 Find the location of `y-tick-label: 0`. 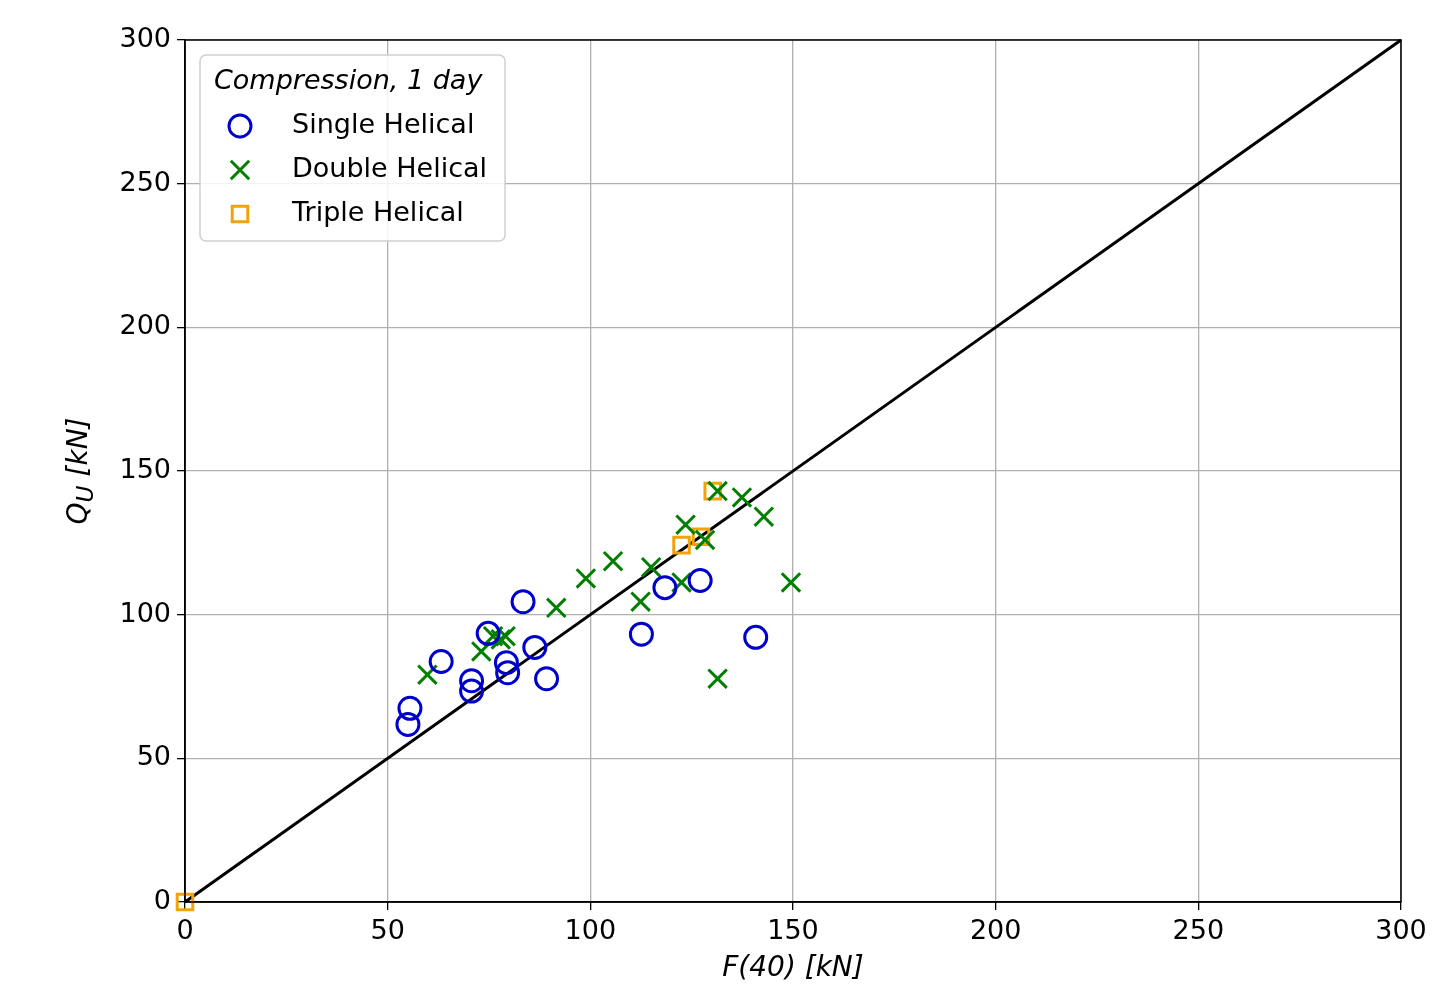

y-tick-label: 0 is located at coordinates (162, 900).